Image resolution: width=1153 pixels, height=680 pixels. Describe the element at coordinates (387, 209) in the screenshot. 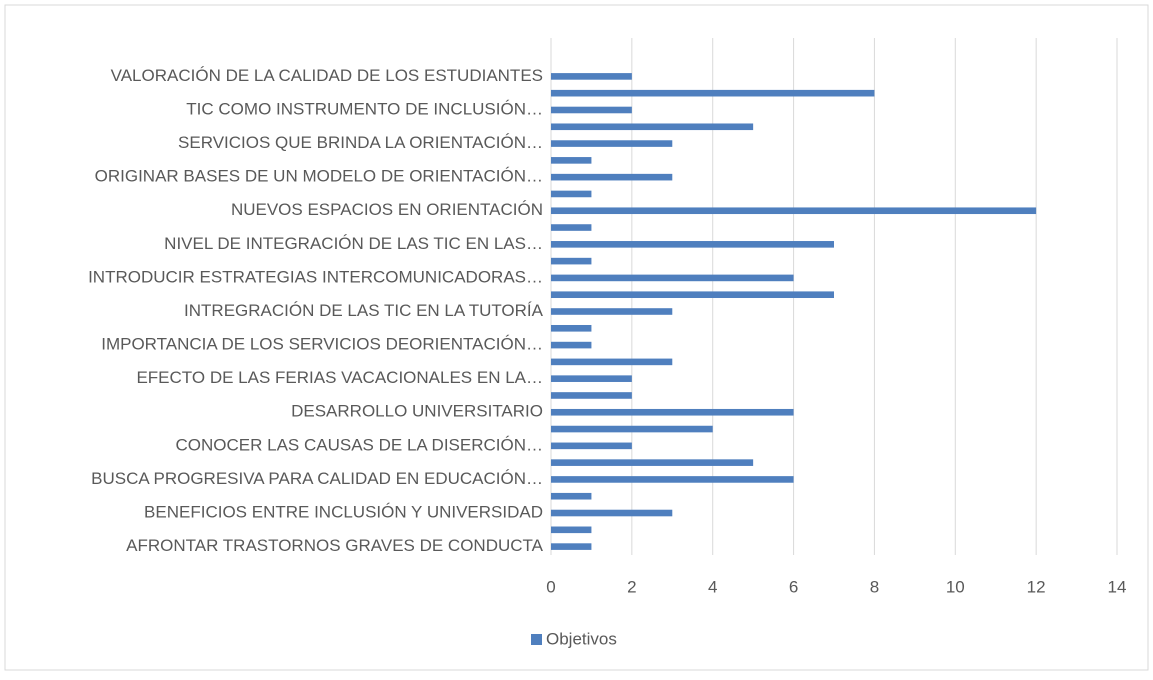

I see `y-tick-label: NUEVOS ESPACIOS EN ORIENTACIÓN` at that location.